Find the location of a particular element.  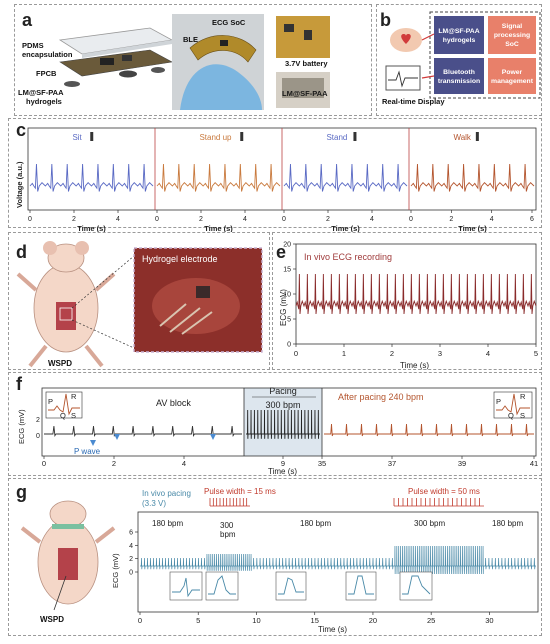

electrode-traces is located at coordinates (186, 319).